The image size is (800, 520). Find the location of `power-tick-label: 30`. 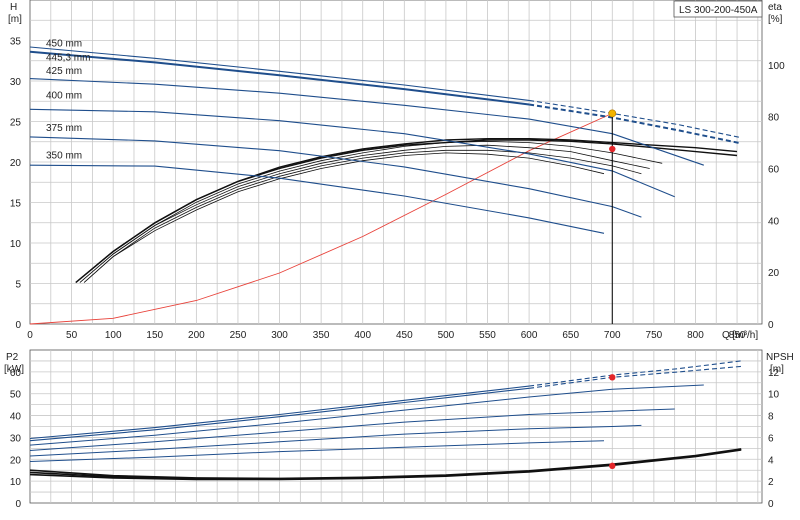

power-tick-label: 30 is located at coordinates (16, 438).